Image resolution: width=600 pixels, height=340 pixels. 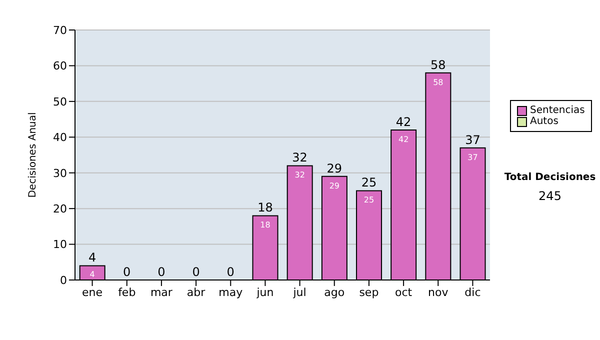 What do you see at coordinates (92, 274) in the screenshot?
I see `data-label: 4` at bounding box center [92, 274].